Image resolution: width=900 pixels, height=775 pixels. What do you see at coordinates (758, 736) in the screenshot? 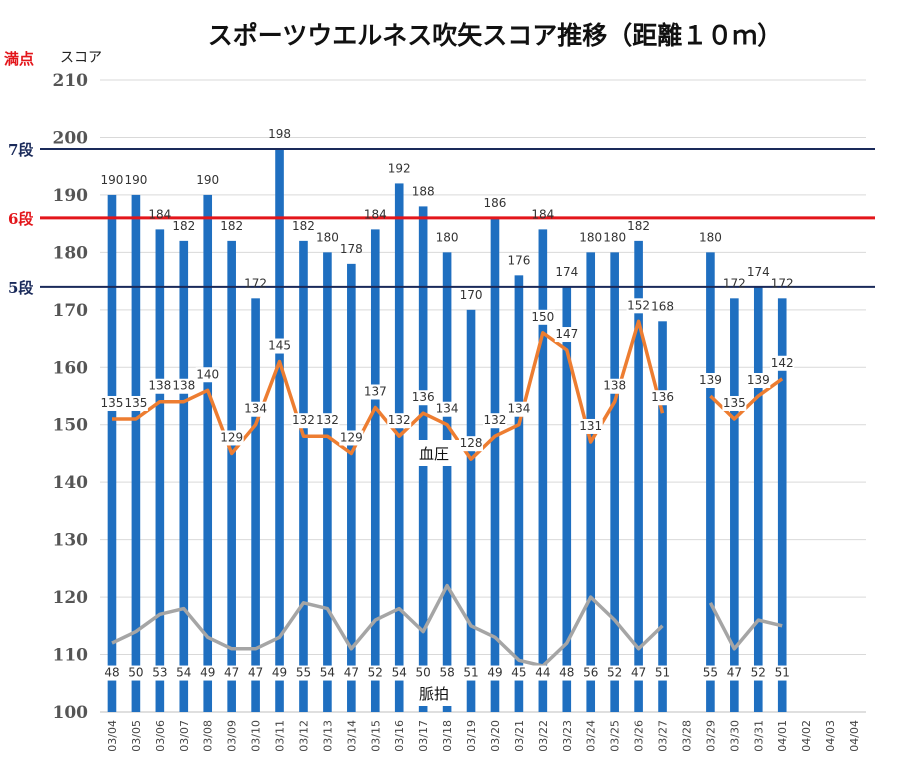
I see `x-tick-label: 03/31` at bounding box center [758, 736].